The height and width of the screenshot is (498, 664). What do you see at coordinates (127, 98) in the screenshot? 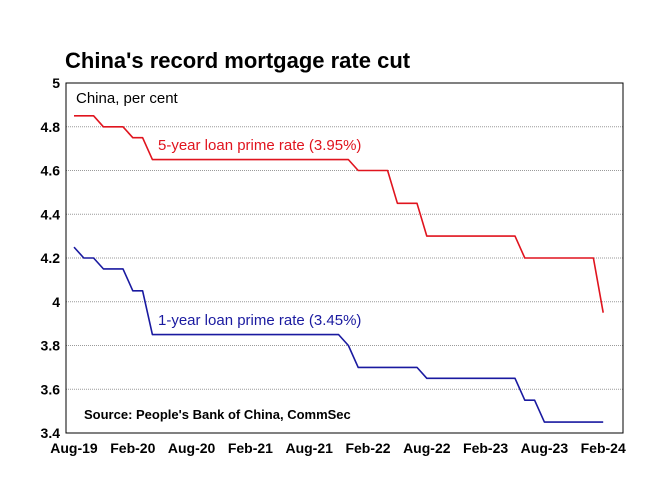
I see `unit-label: China, per cent` at bounding box center [127, 98].